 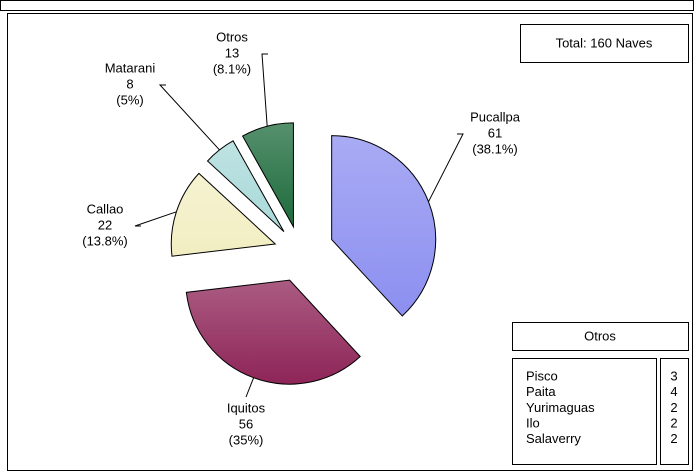 What do you see at coordinates (541, 391) in the screenshot?
I see `other-name: Paita` at bounding box center [541, 391].